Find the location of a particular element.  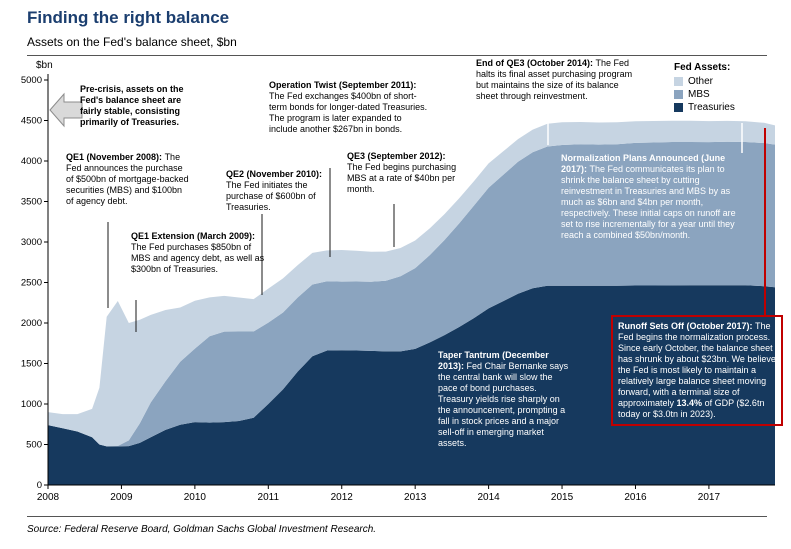

legend-items: Other MBS Treasuries is located at coordinates (704, 94).